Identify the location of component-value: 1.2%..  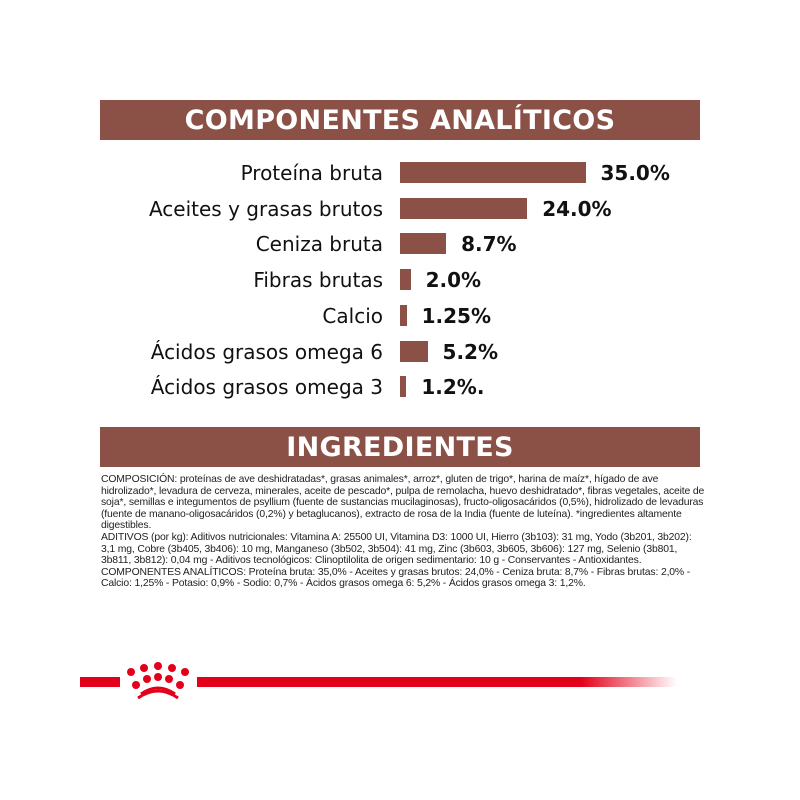
(453, 387).